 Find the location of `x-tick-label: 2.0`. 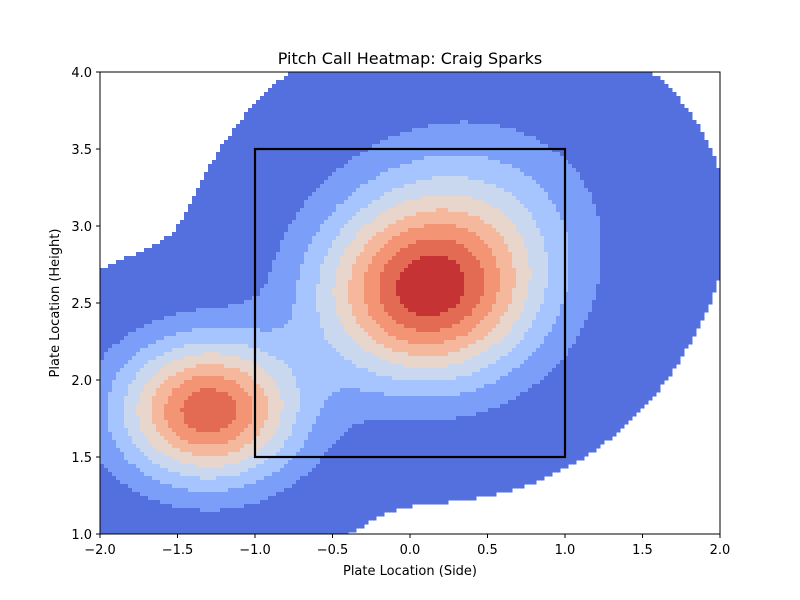

x-tick-label: 2.0 is located at coordinates (720, 550).